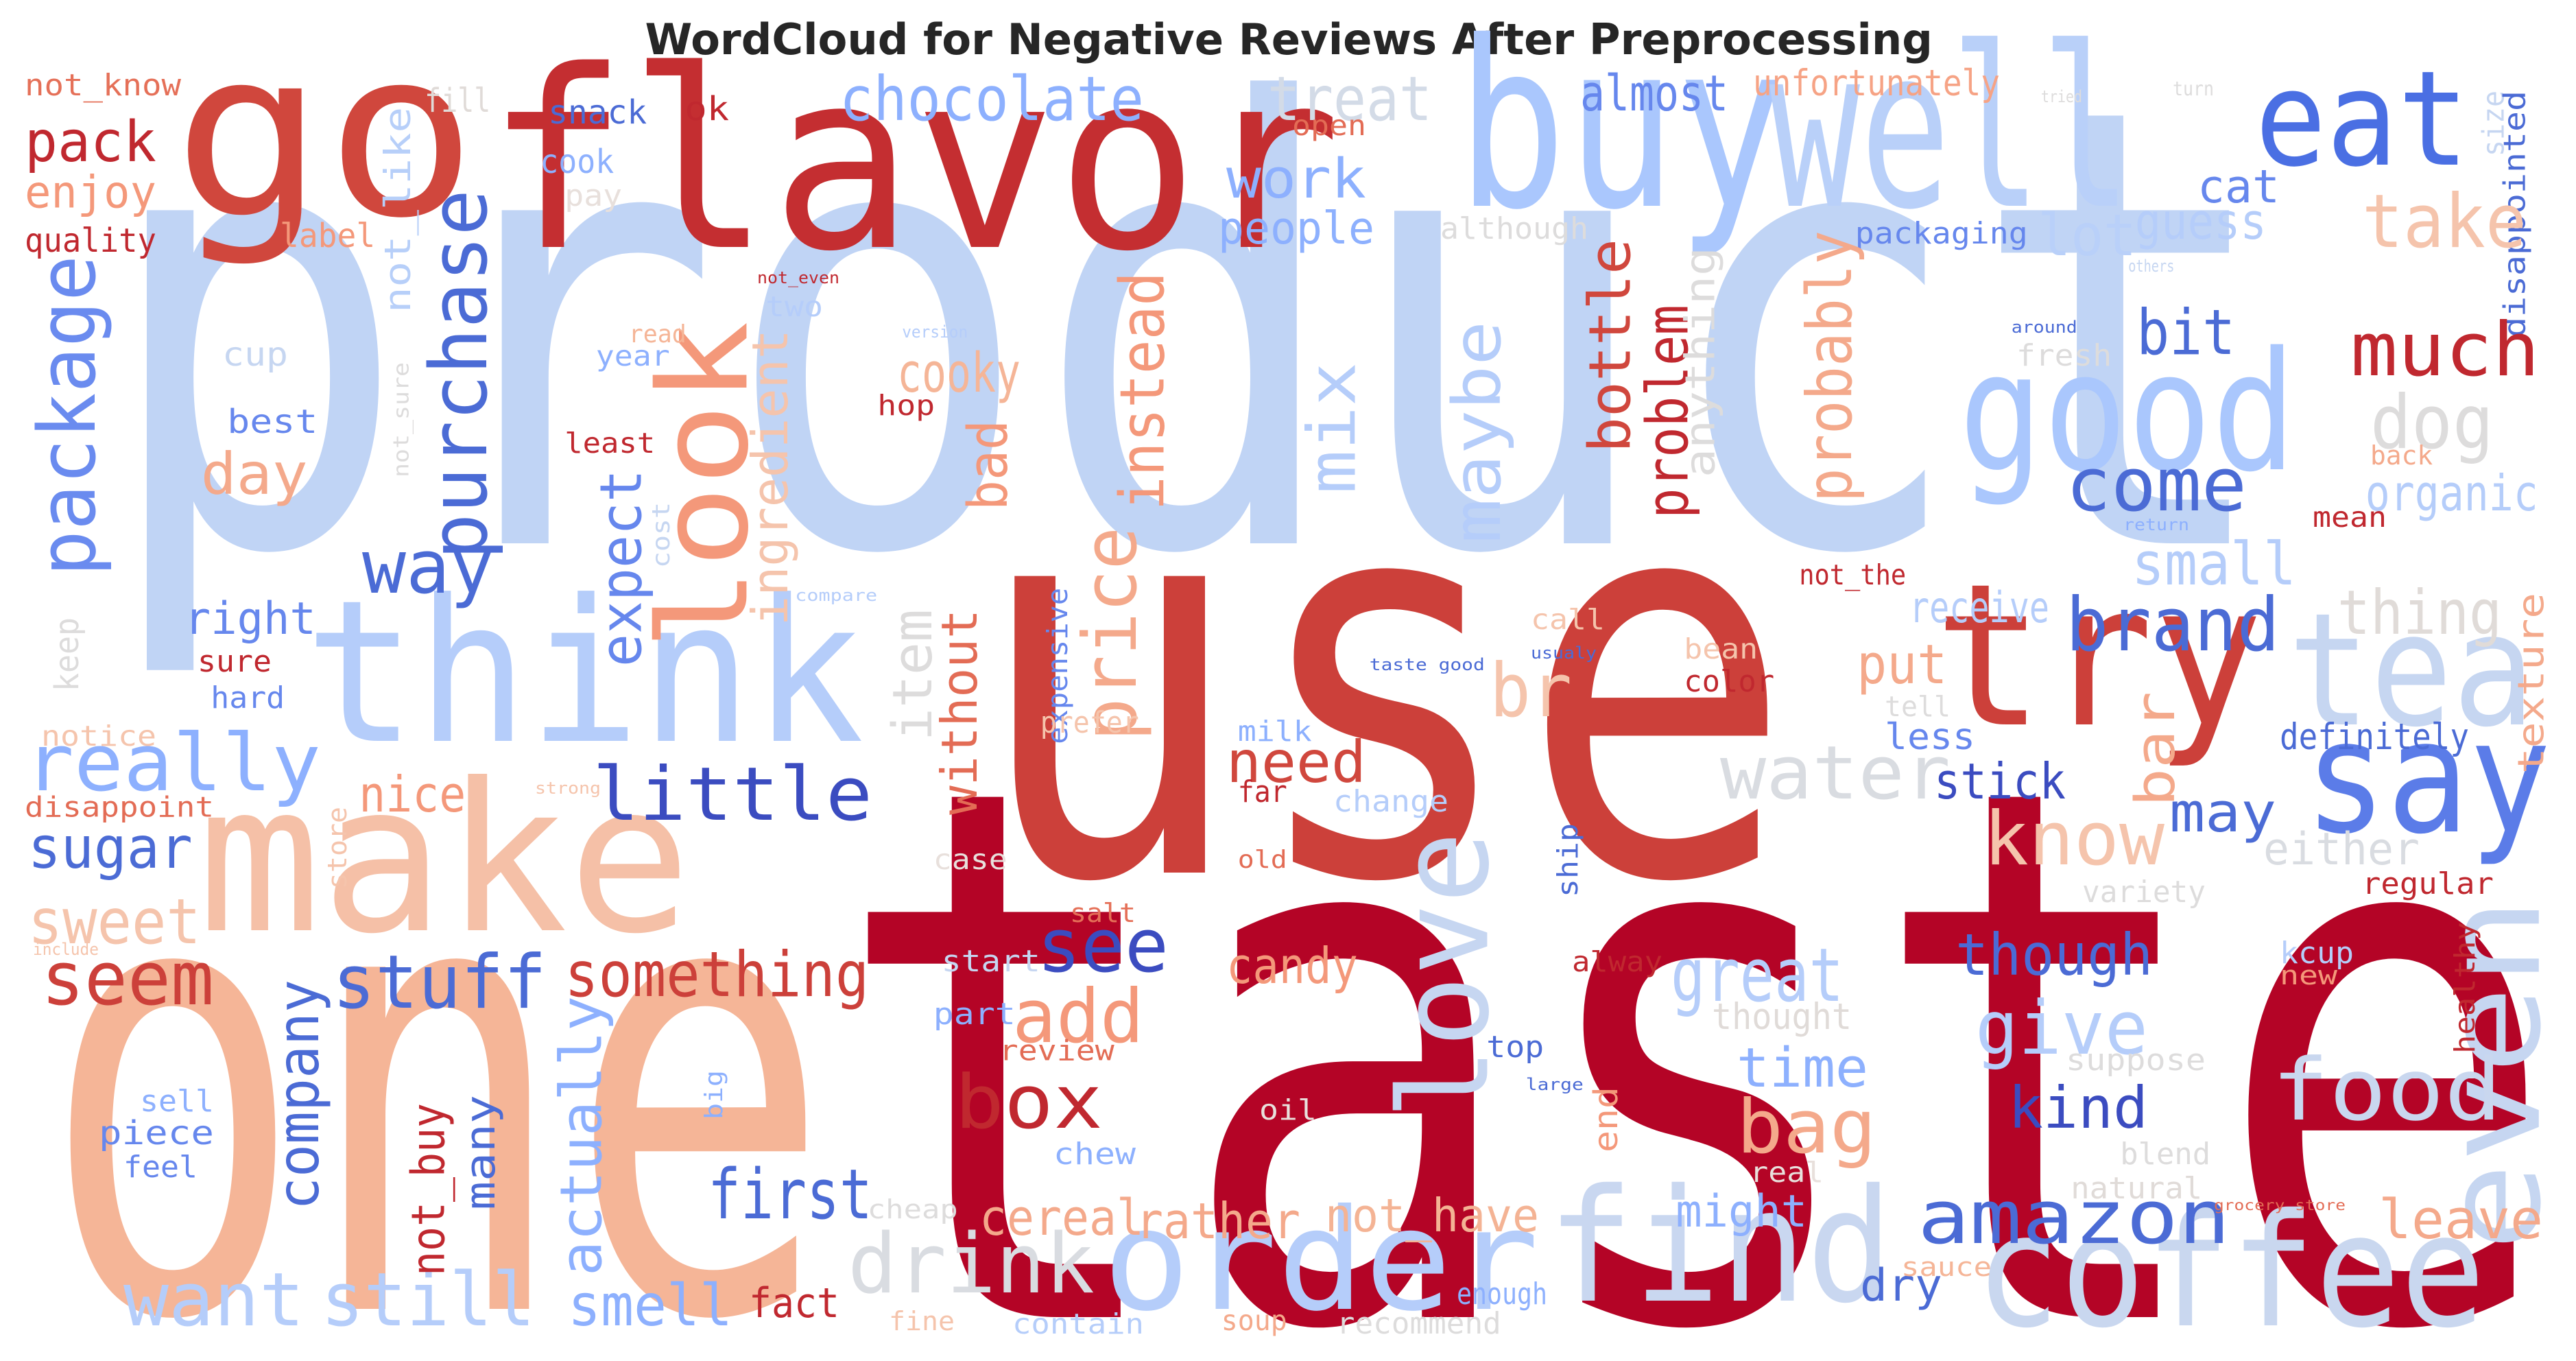 Image resolution: width=2576 pixels, height=1361 pixels. I want to click on word: suppose, so click(2136, 1060).